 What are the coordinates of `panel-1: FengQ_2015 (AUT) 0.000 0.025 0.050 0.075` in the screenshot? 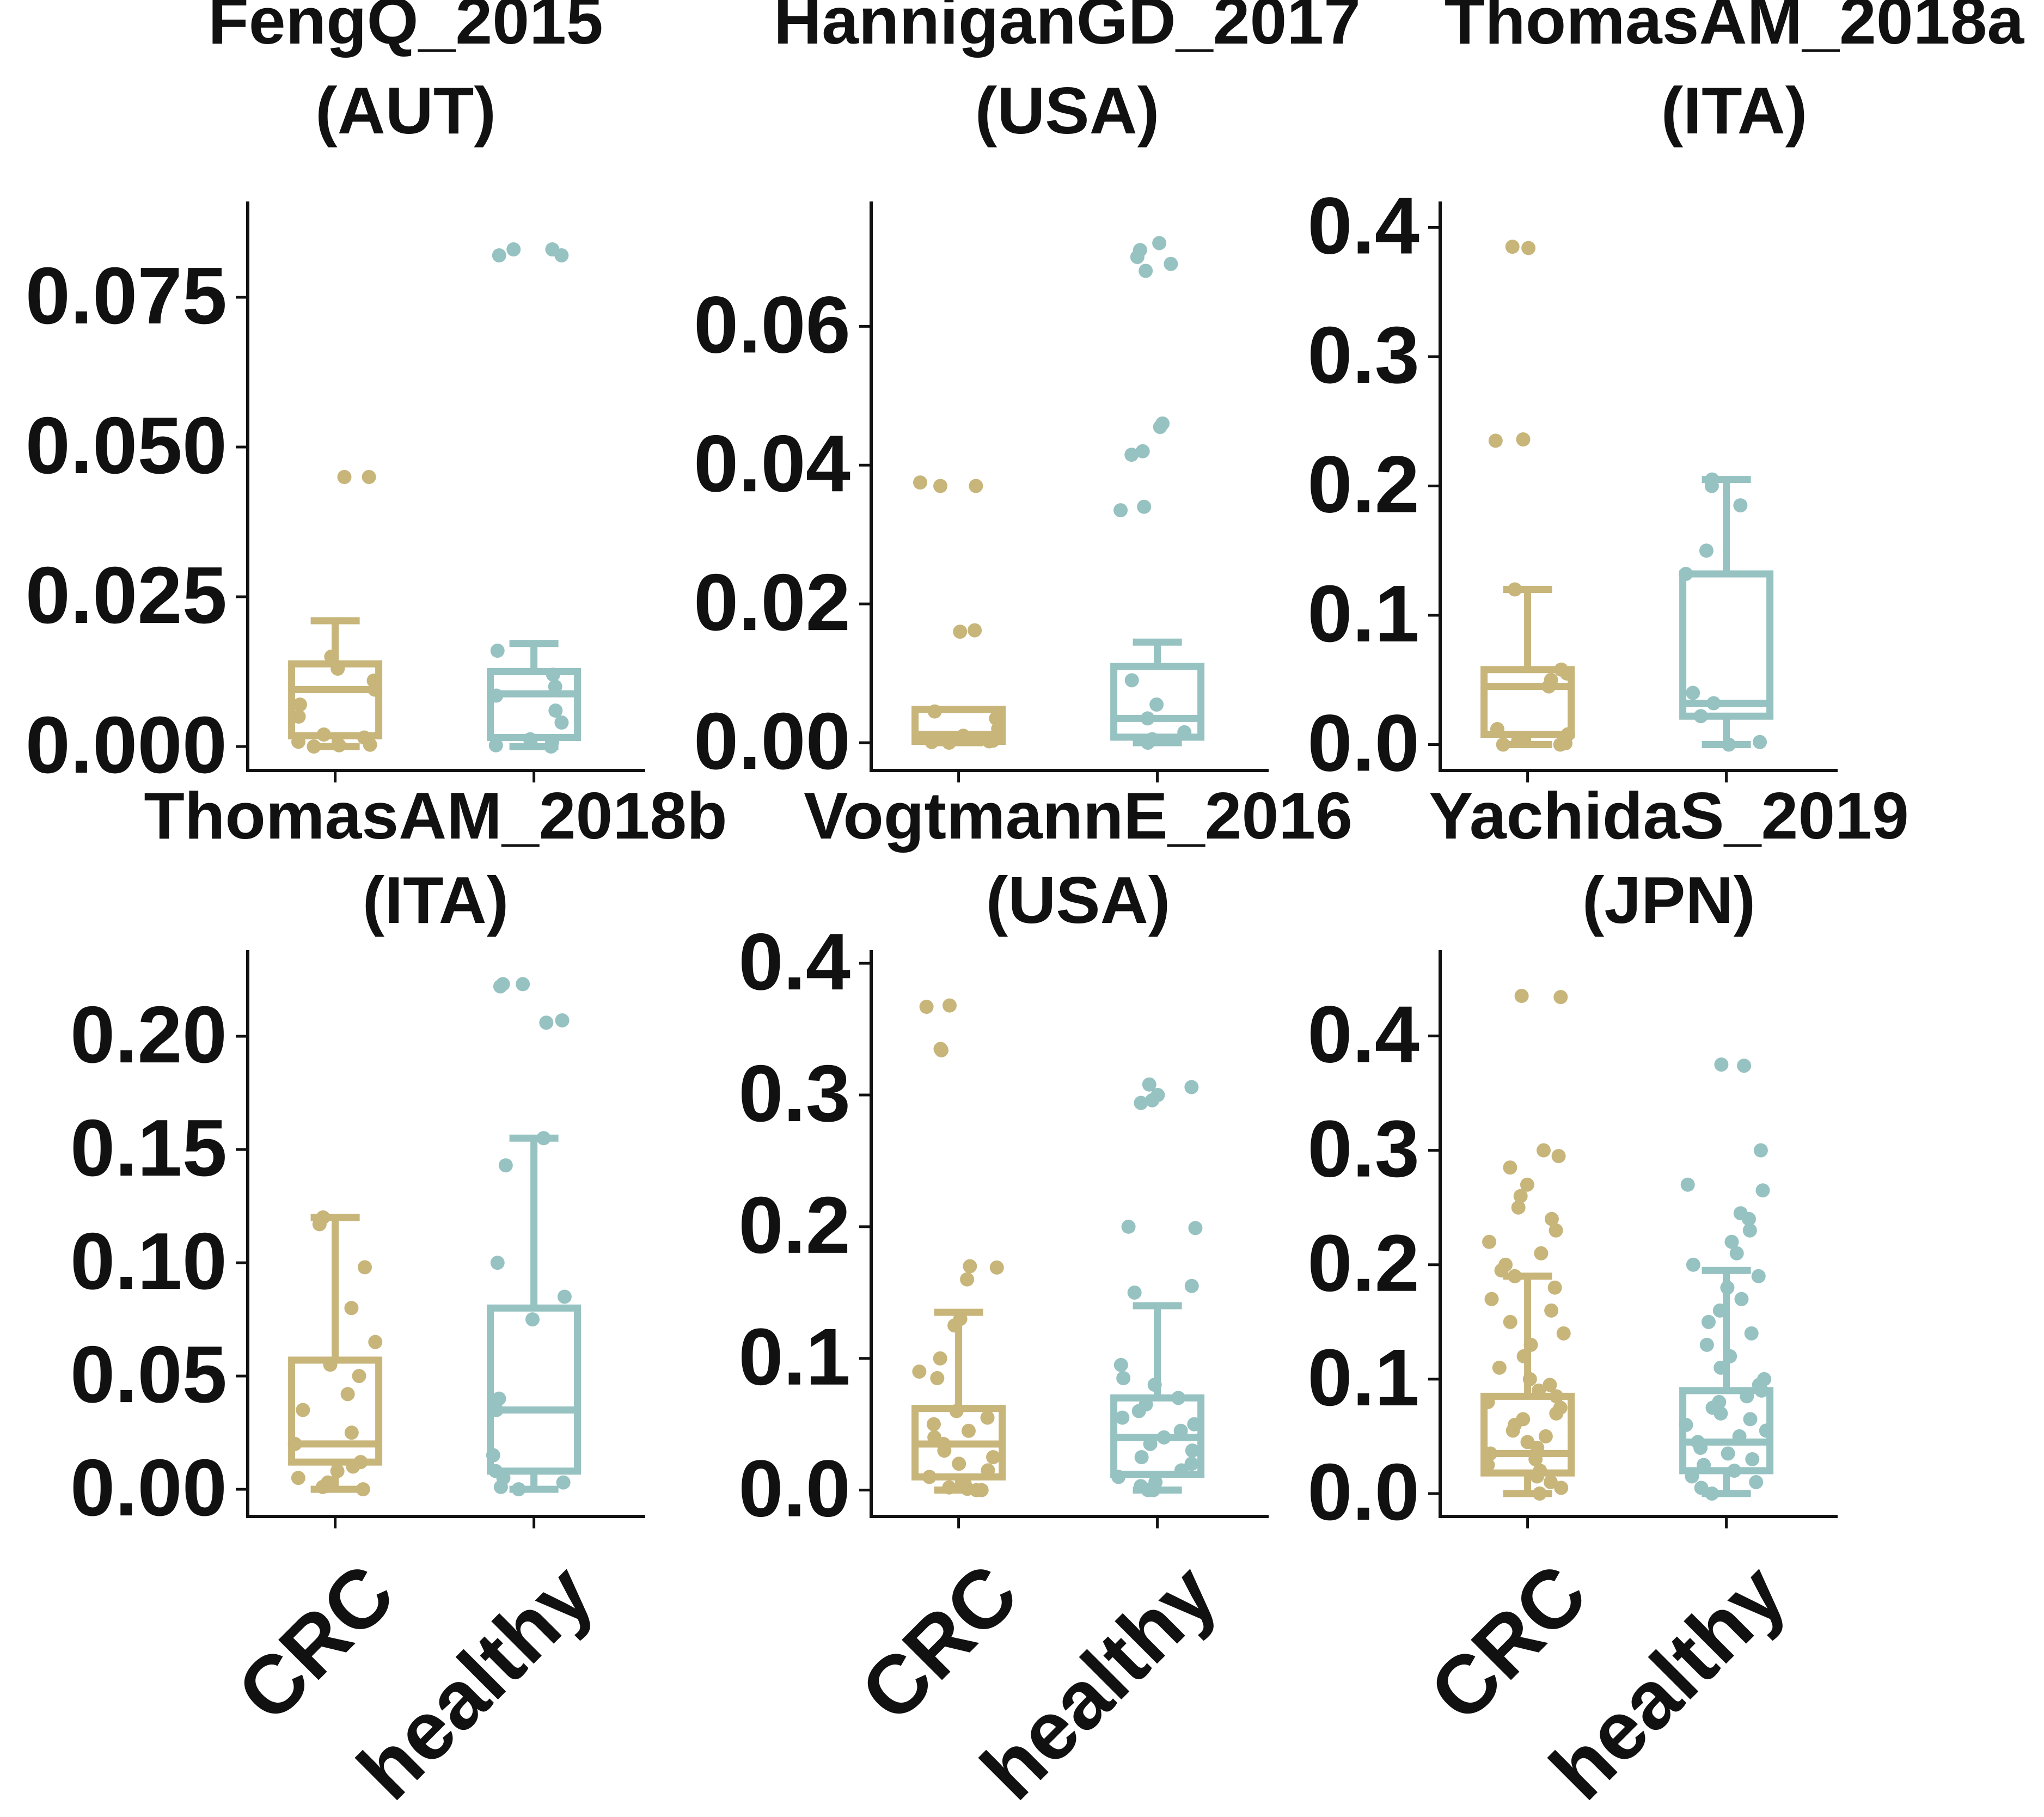 It's located at (335, 395).